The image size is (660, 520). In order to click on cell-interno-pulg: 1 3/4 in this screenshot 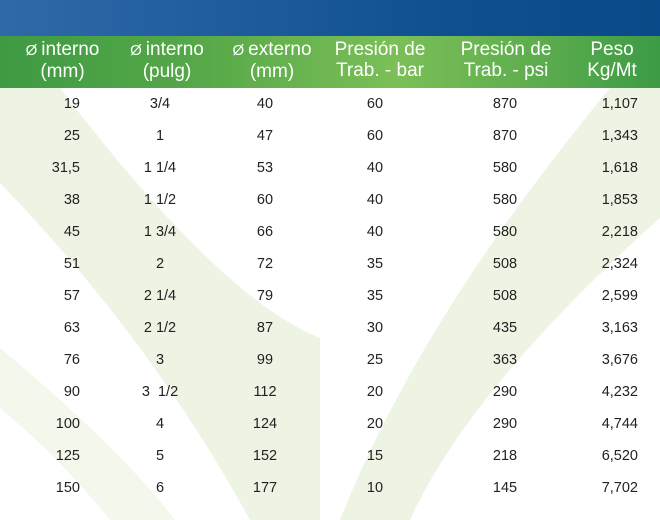, I will do `click(160, 232)`.